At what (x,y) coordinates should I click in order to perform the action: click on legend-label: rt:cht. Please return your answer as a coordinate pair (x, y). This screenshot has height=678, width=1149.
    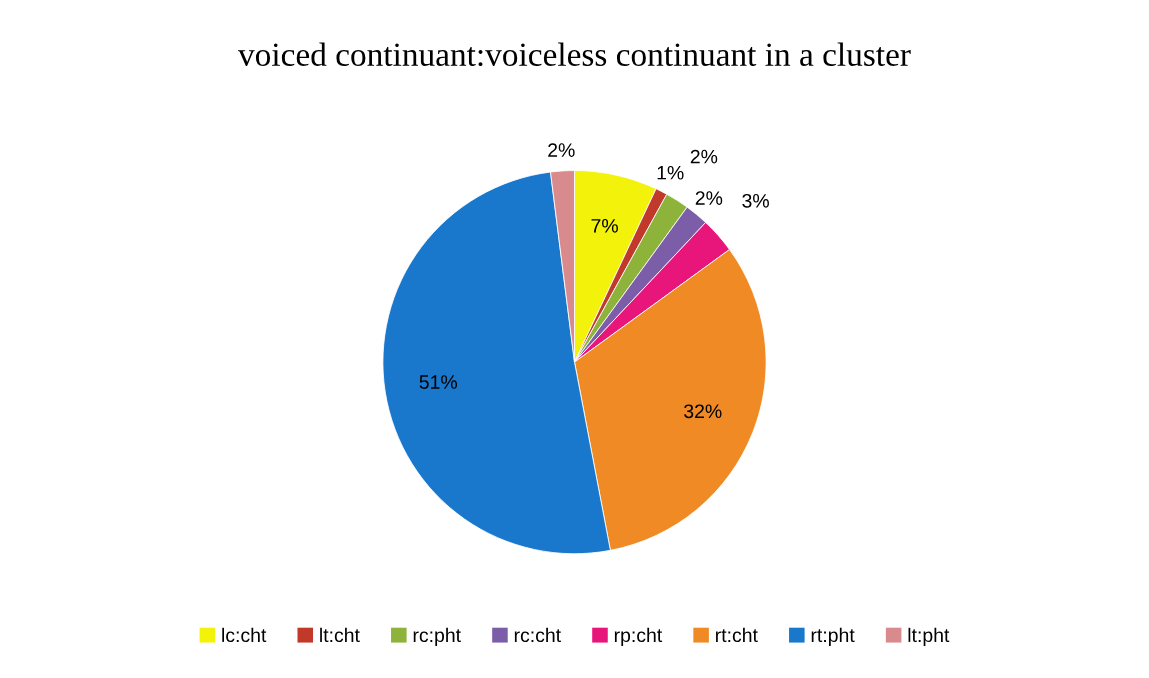
    Looking at the image, I should click on (737, 635).